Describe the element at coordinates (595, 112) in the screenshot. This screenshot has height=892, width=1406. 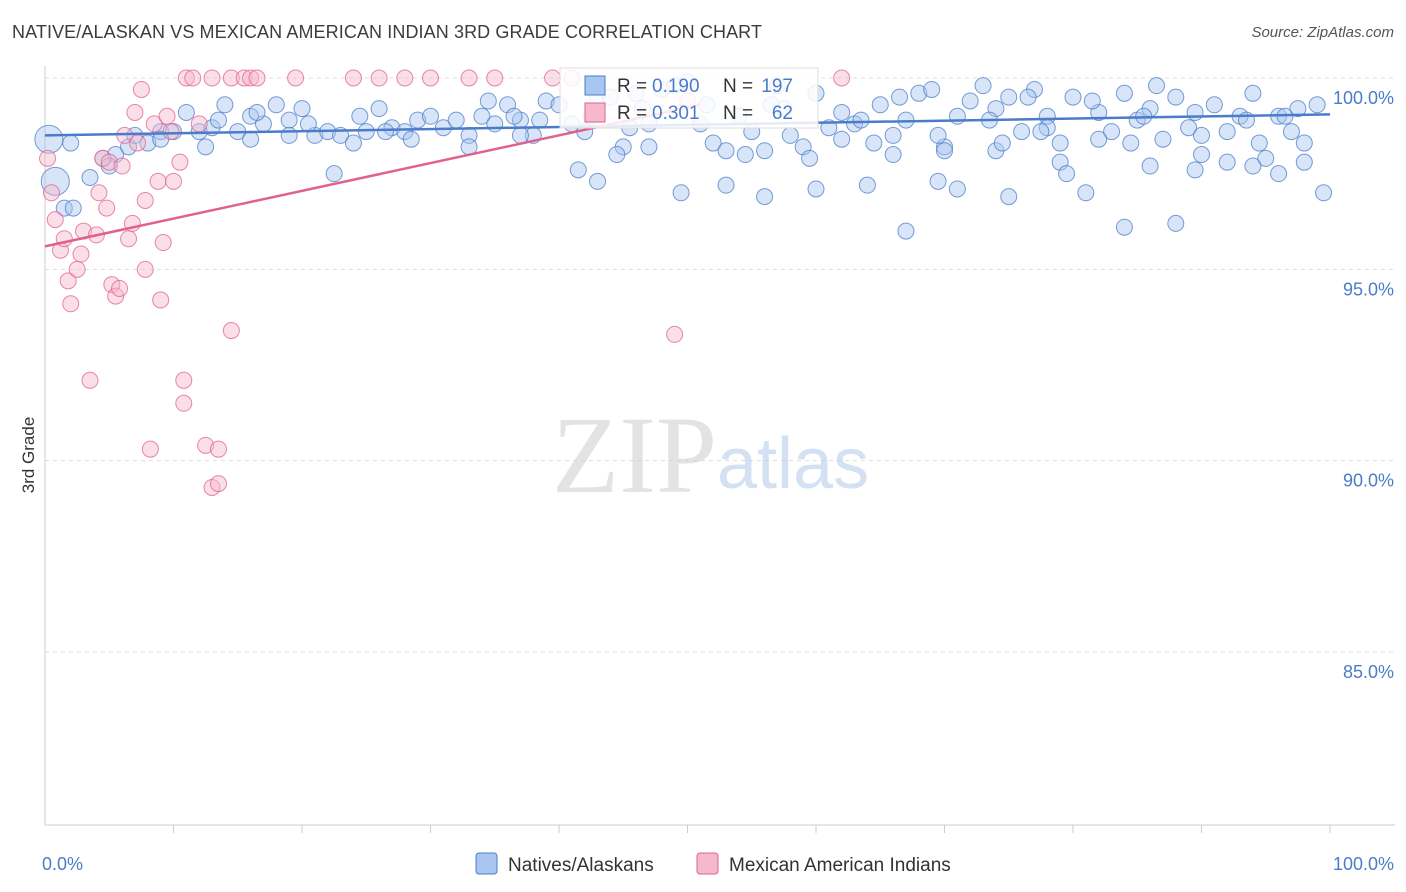
I see `legend-swatch-mexican` at that location.